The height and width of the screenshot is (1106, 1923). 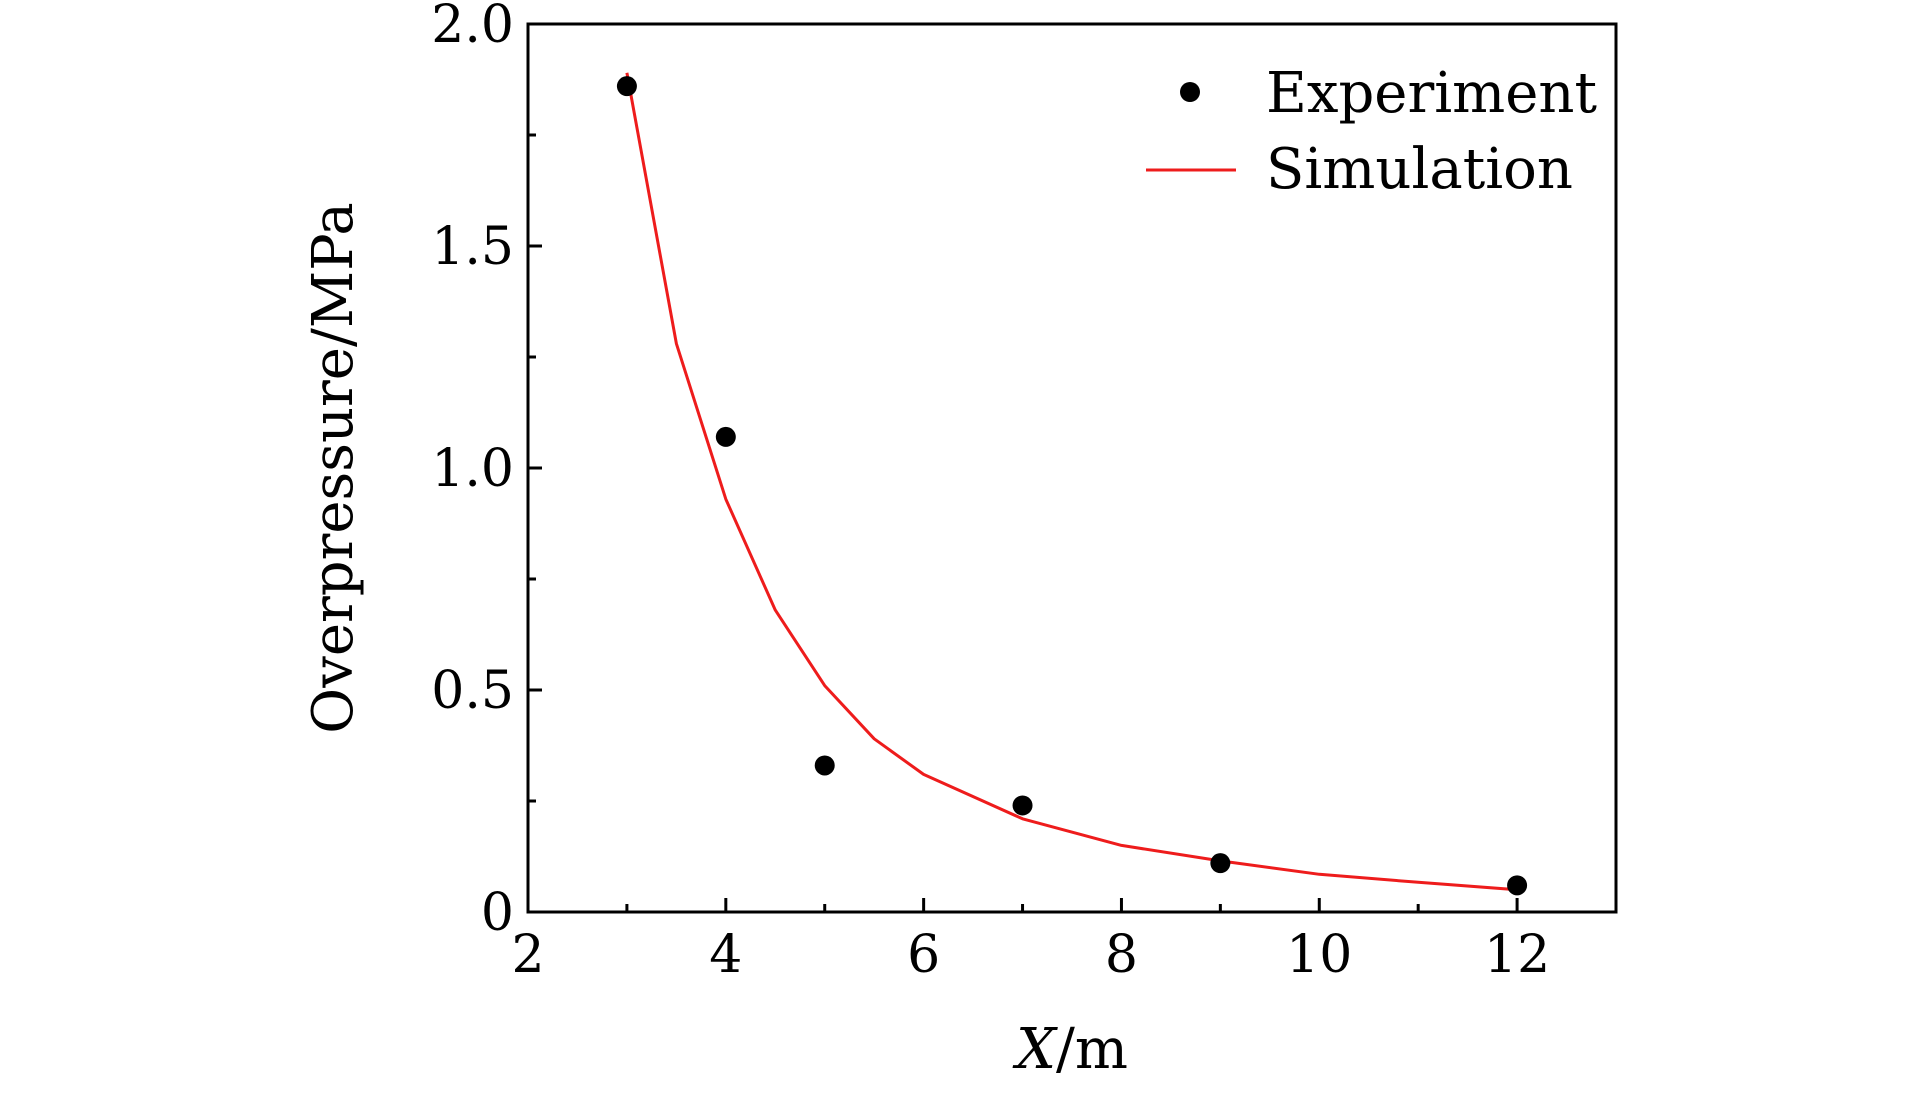 I want to click on y-tick-label: 2.0, so click(x=472, y=27).